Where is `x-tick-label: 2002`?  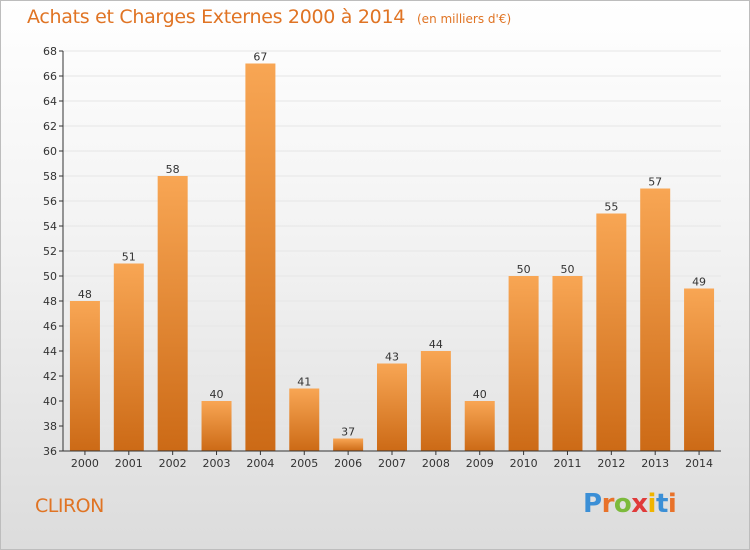 x-tick-label: 2002 is located at coordinates (173, 463).